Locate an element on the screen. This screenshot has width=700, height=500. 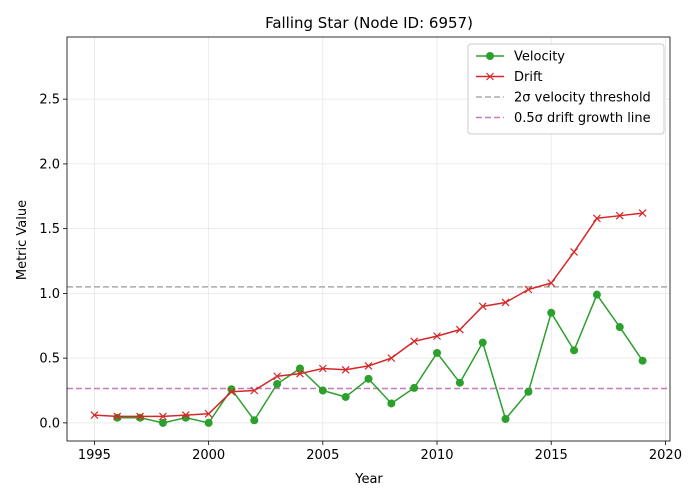
x-tick-label: 2015 is located at coordinates (551, 455).